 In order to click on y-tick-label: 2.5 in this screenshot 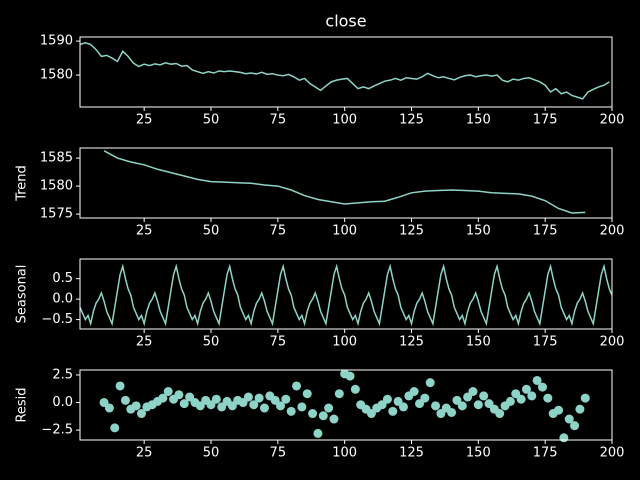, I will do `click(62, 374)`.